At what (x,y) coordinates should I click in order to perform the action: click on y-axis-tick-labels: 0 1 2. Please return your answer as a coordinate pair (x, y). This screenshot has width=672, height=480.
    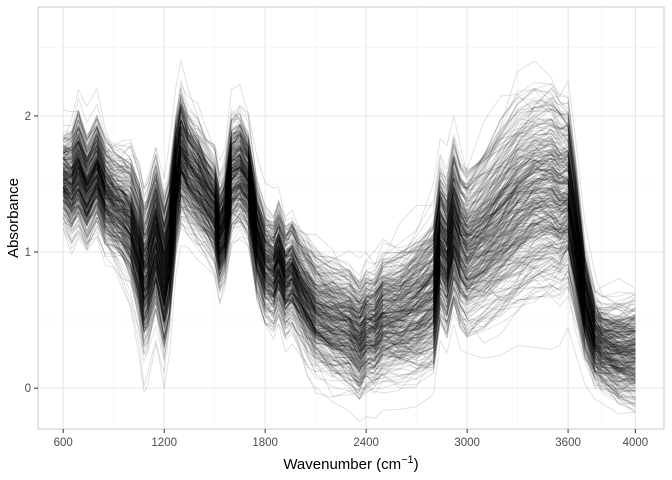
    Looking at the image, I should click on (28, 253).